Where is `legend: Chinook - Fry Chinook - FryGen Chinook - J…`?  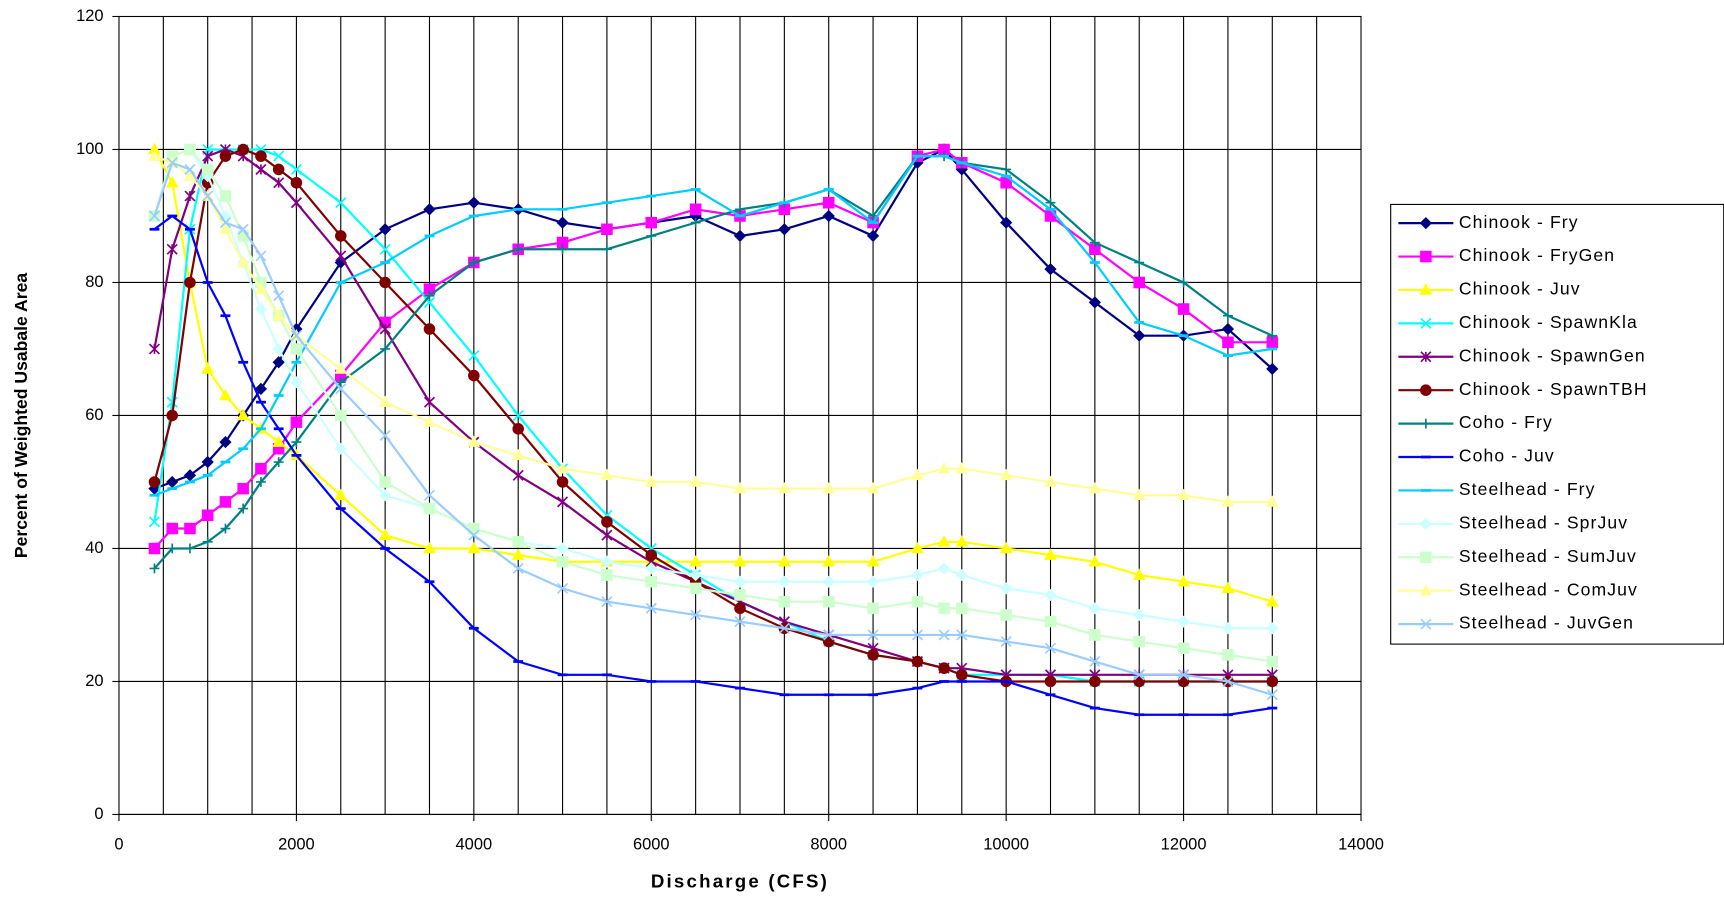
legend: Chinook - Fry Chinook - FryGen Chinook - J… is located at coordinates (1557, 424).